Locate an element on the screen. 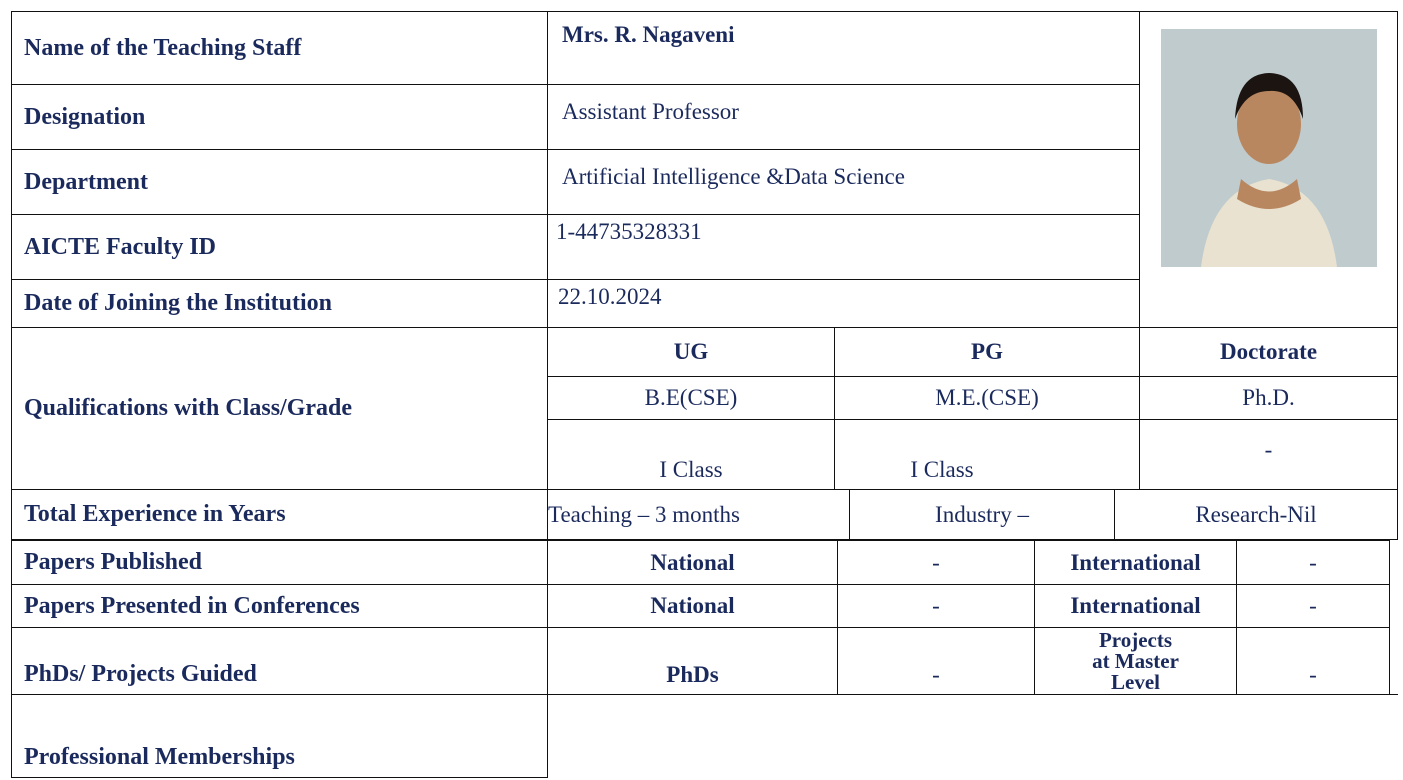 Image resolution: width=1403 pixels, height=780 pixels. cell: PhDs is located at coordinates (692, 661).